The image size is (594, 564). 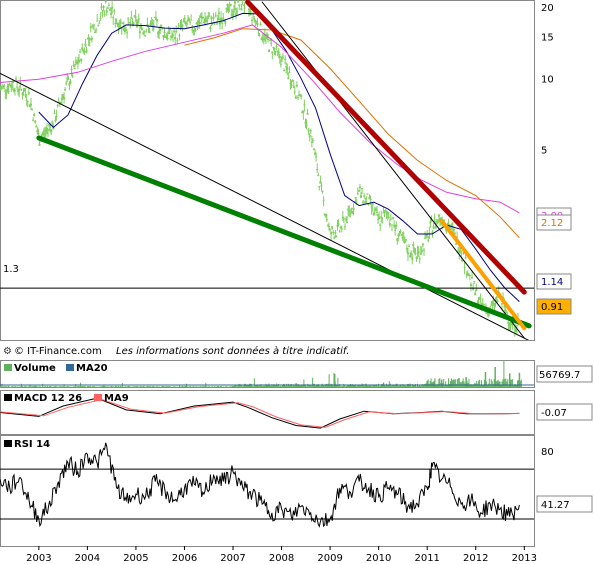 I want to click on x-tick-label: 2008, so click(x=281, y=558).